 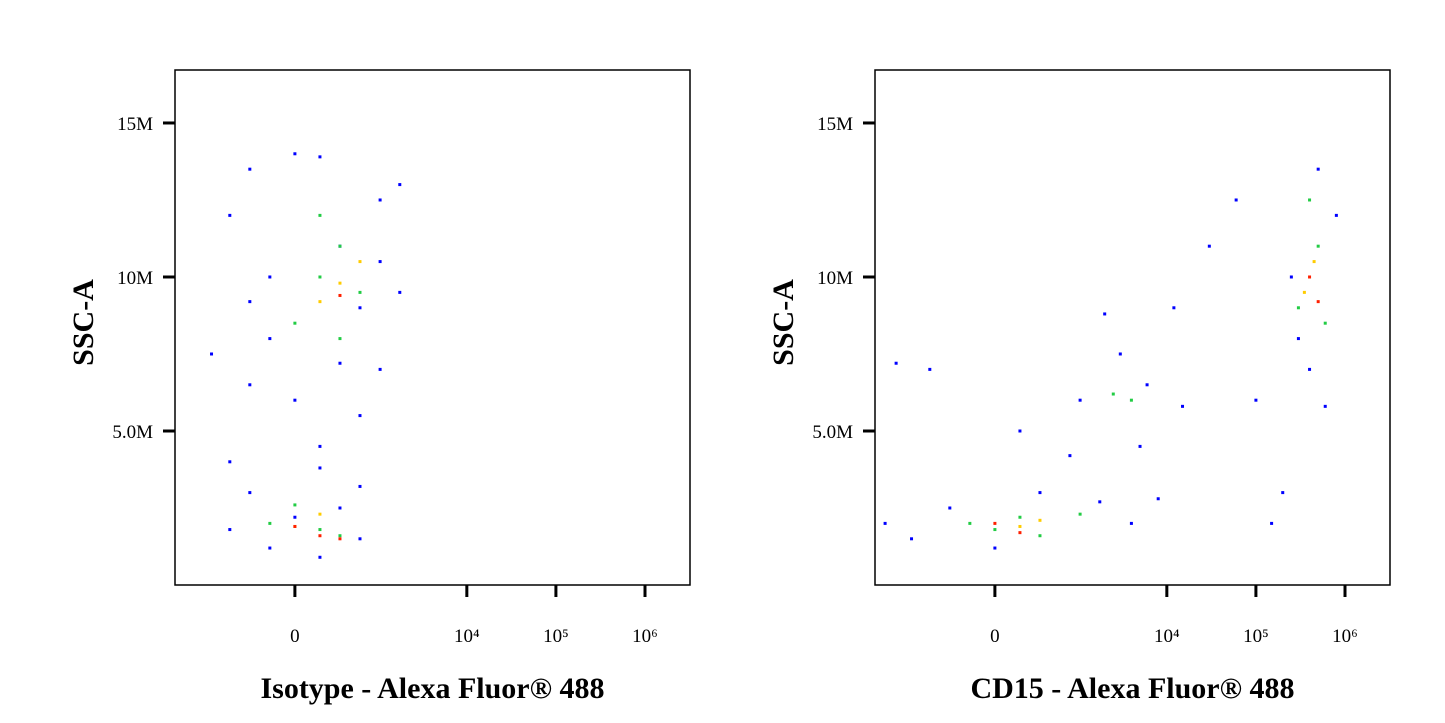 I want to click on x-axis-label: Isotype - Alexa Fluor® 488, so click(x=432, y=688).